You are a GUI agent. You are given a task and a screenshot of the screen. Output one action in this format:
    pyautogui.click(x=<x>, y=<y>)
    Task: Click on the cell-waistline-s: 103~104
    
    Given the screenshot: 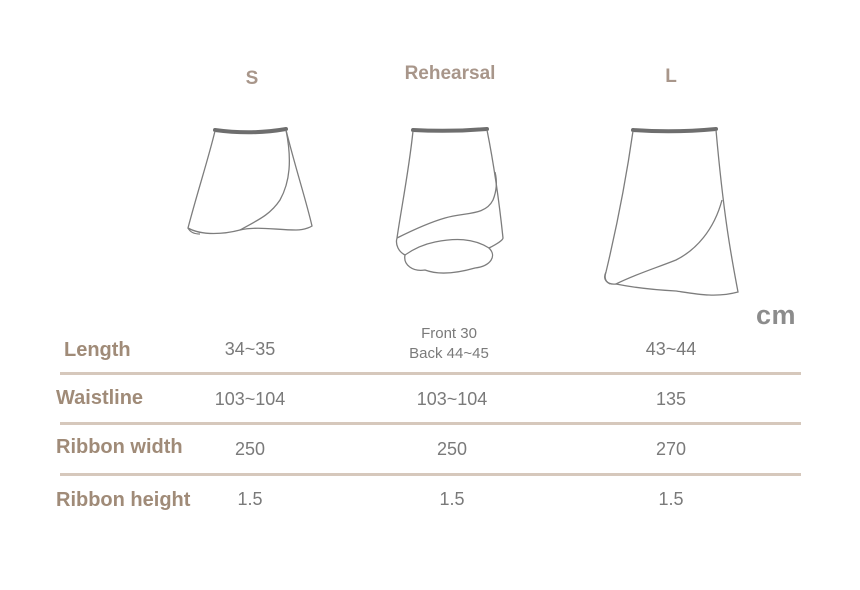 What is the action you would take?
    pyautogui.click(x=250, y=399)
    